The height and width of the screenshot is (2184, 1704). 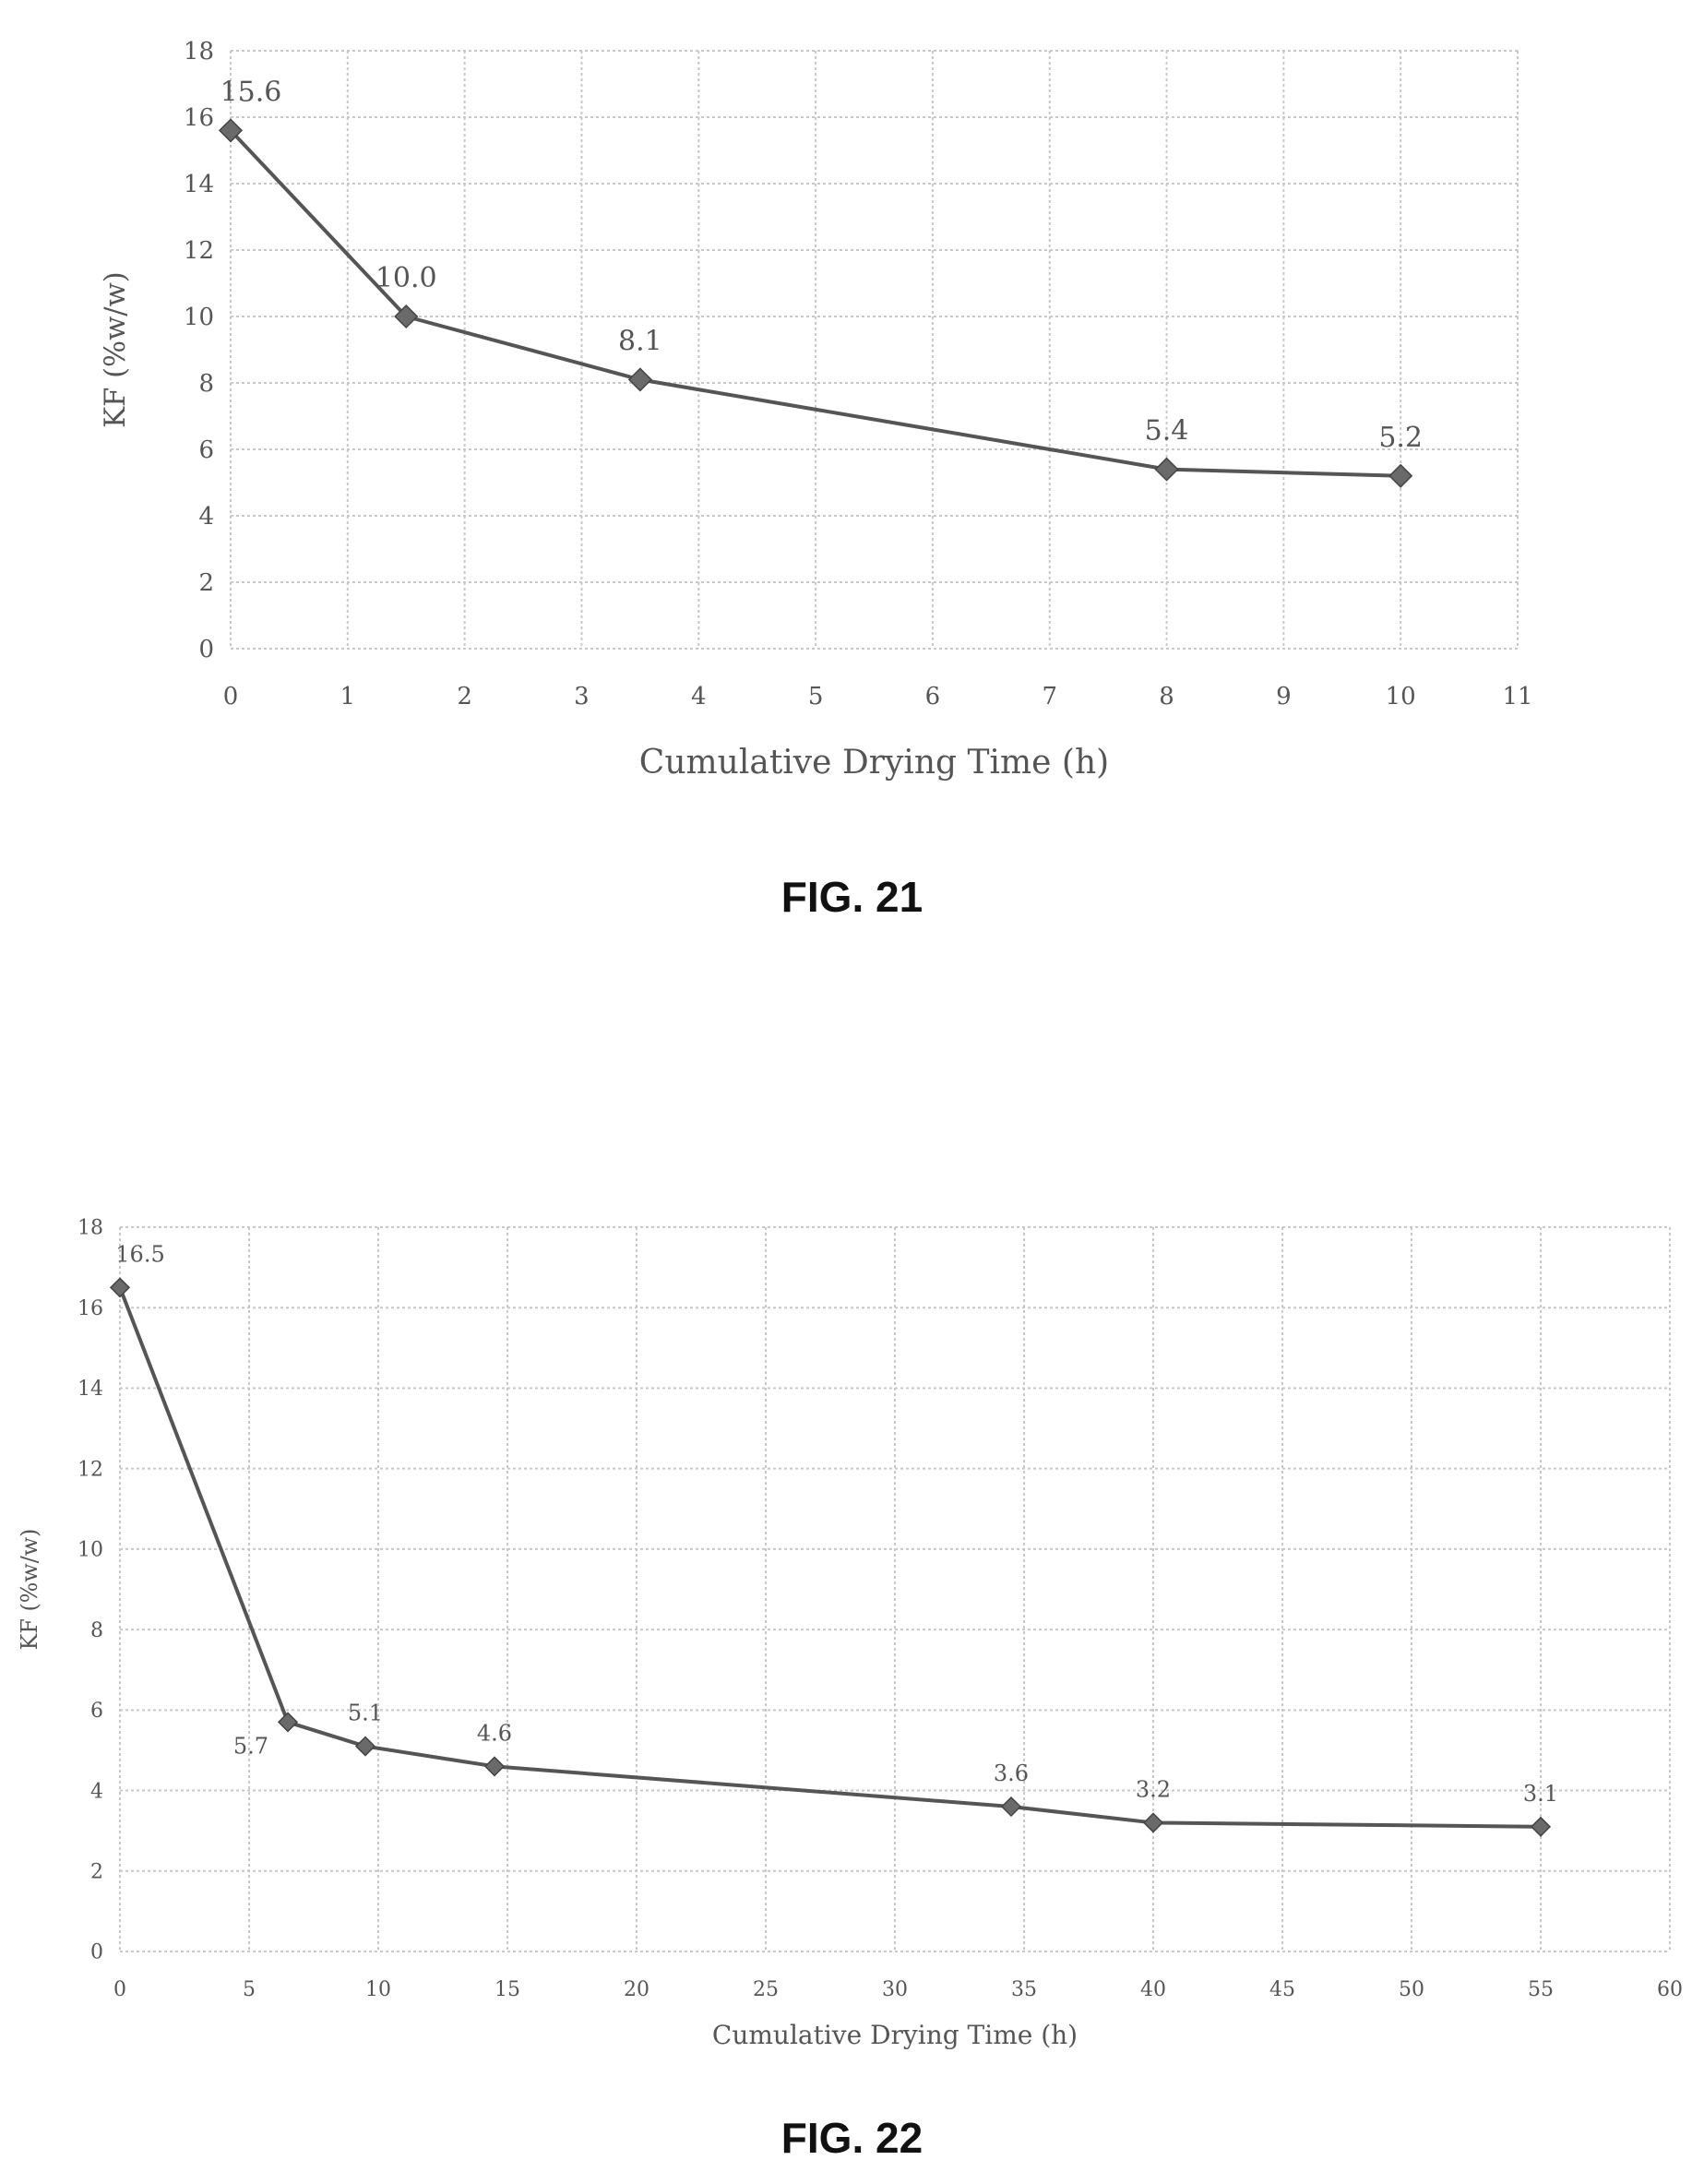 What do you see at coordinates (1166, 696) in the screenshot?
I see `x-tick-label: 8` at bounding box center [1166, 696].